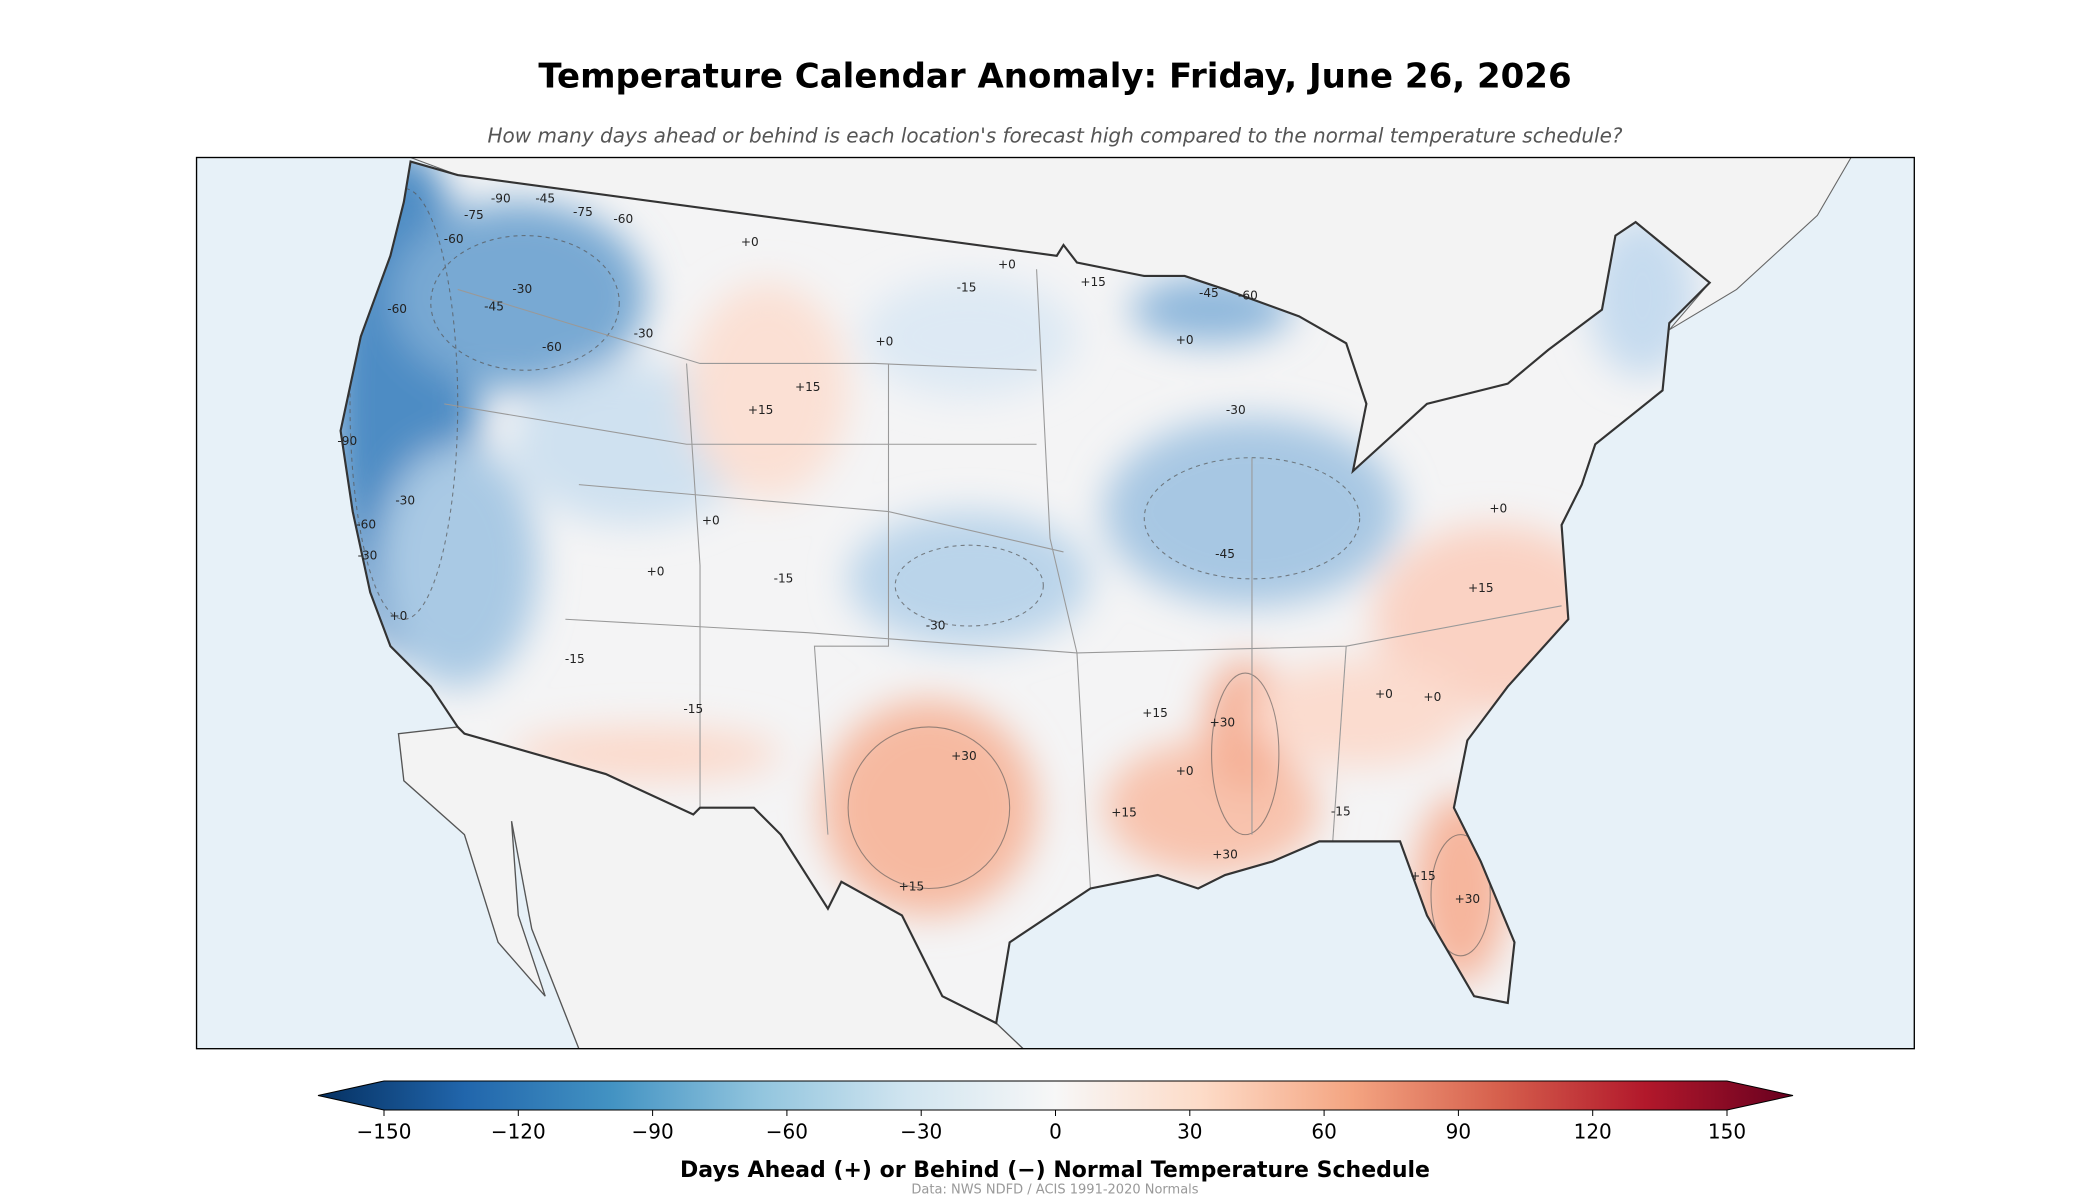 The height and width of the screenshot is (1200, 2100). Describe the element at coordinates (1593, 1132) in the screenshot. I see `colorbar-tick-label: 120` at that location.